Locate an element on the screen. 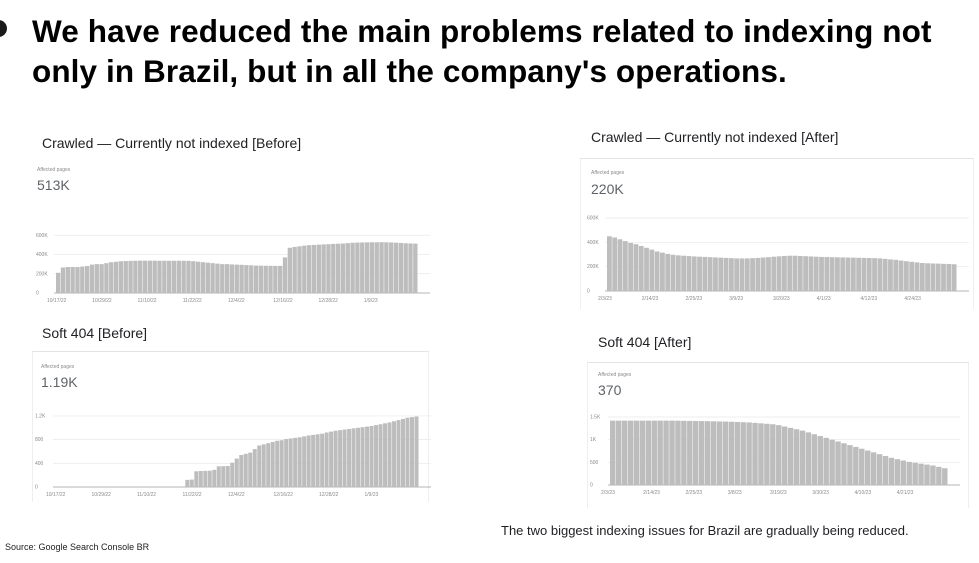 The width and height of the screenshot is (979, 563). affected-pages-label: Affected pages is located at coordinates (58, 367).